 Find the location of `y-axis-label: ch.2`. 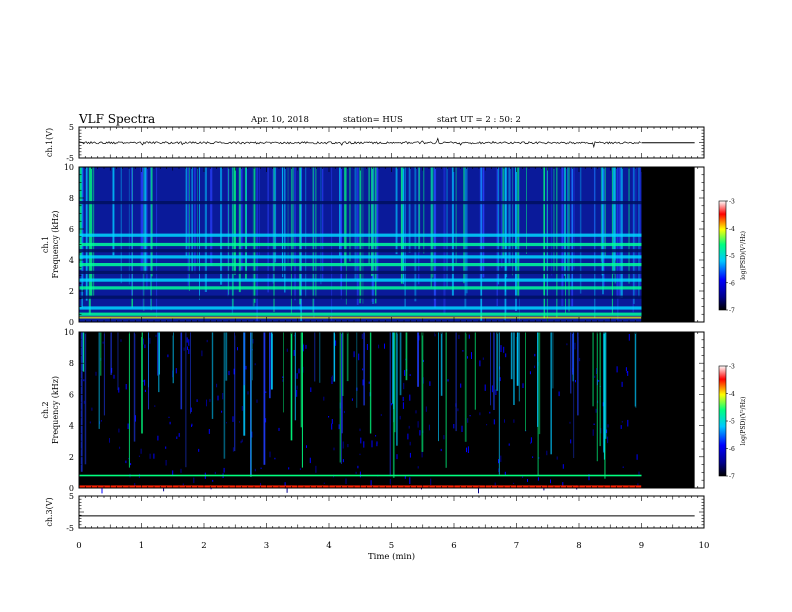

y-axis-label: ch.2 is located at coordinates (45, 409).